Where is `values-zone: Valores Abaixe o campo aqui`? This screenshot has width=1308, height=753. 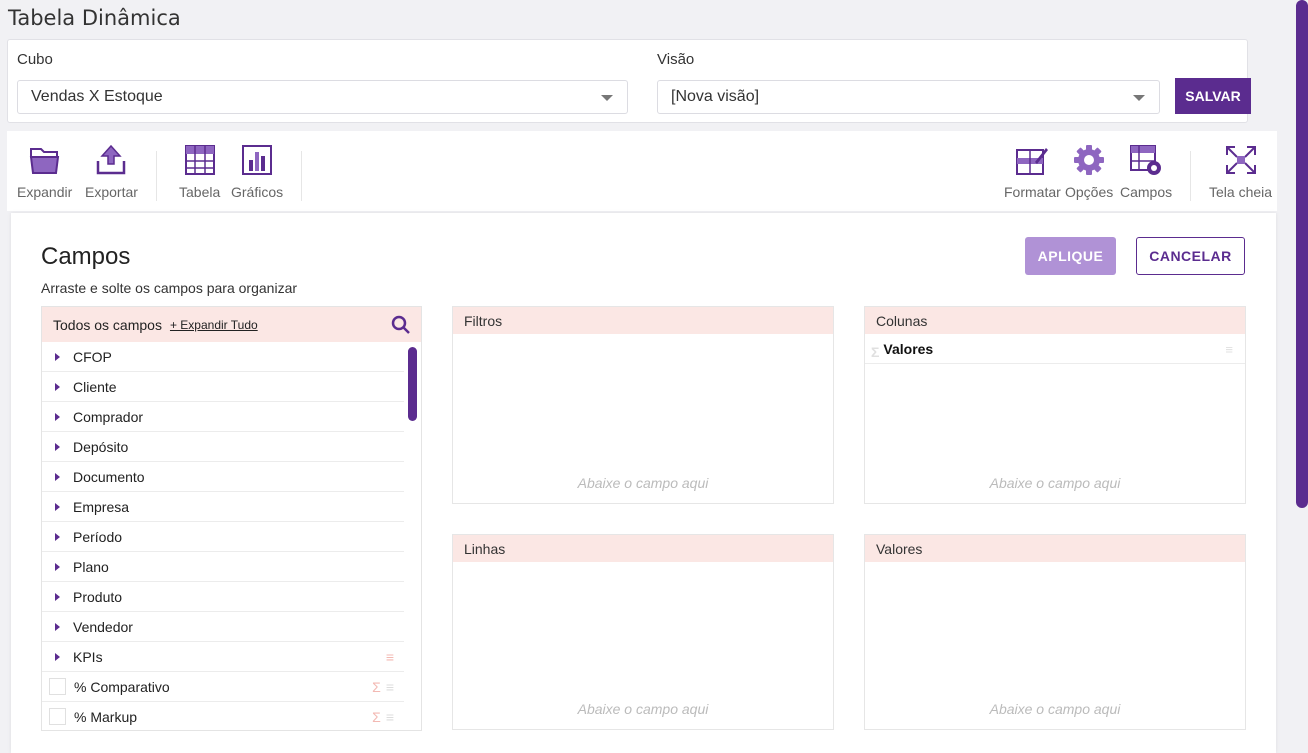 values-zone: Valores Abaixe o campo aqui is located at coordinates (1055, 632).